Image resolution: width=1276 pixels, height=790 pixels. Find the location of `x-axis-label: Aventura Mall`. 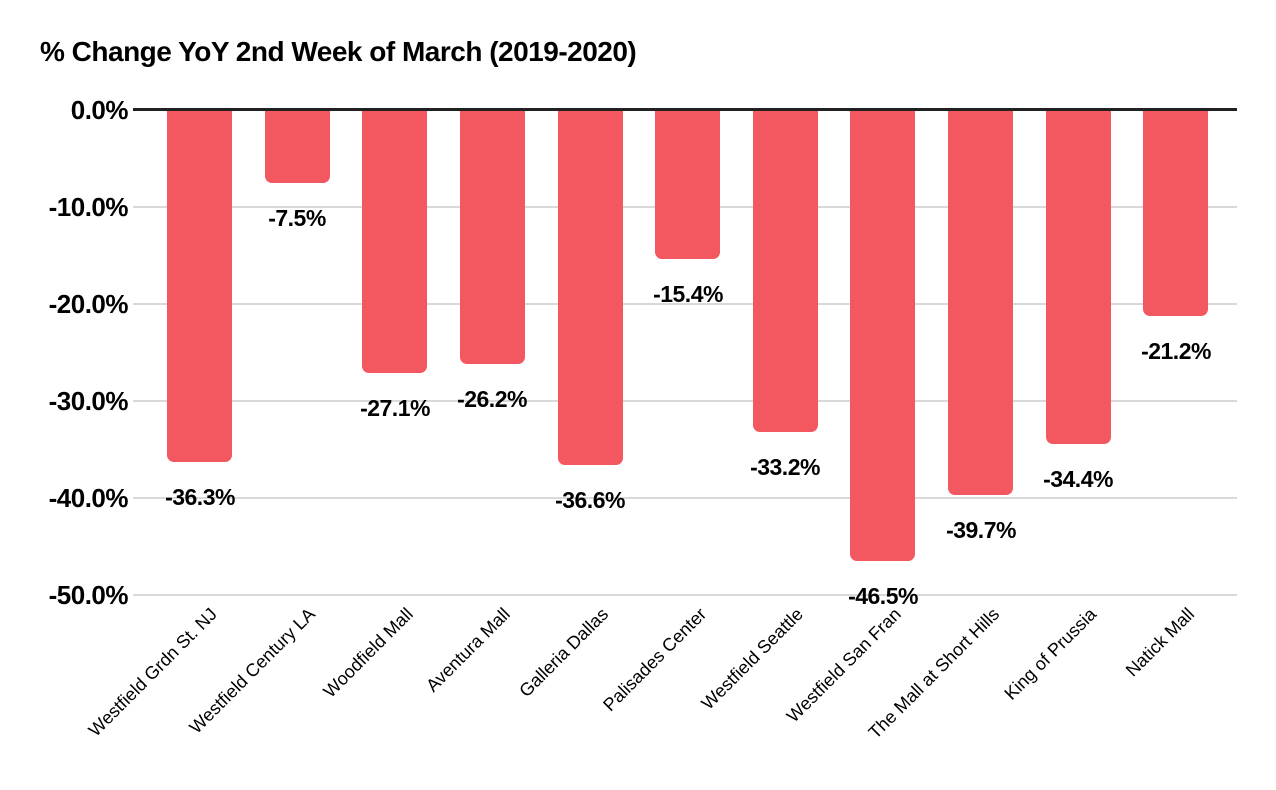

x-axis-label: Aventura Mall is located at coordinates (468, 650).